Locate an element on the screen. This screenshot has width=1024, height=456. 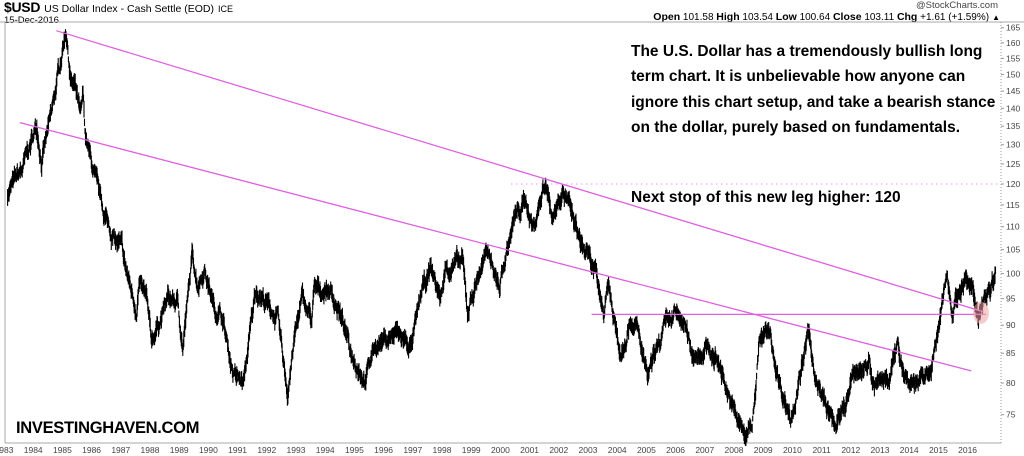
close-value: 103.11 is located at coordinates (879, 17).